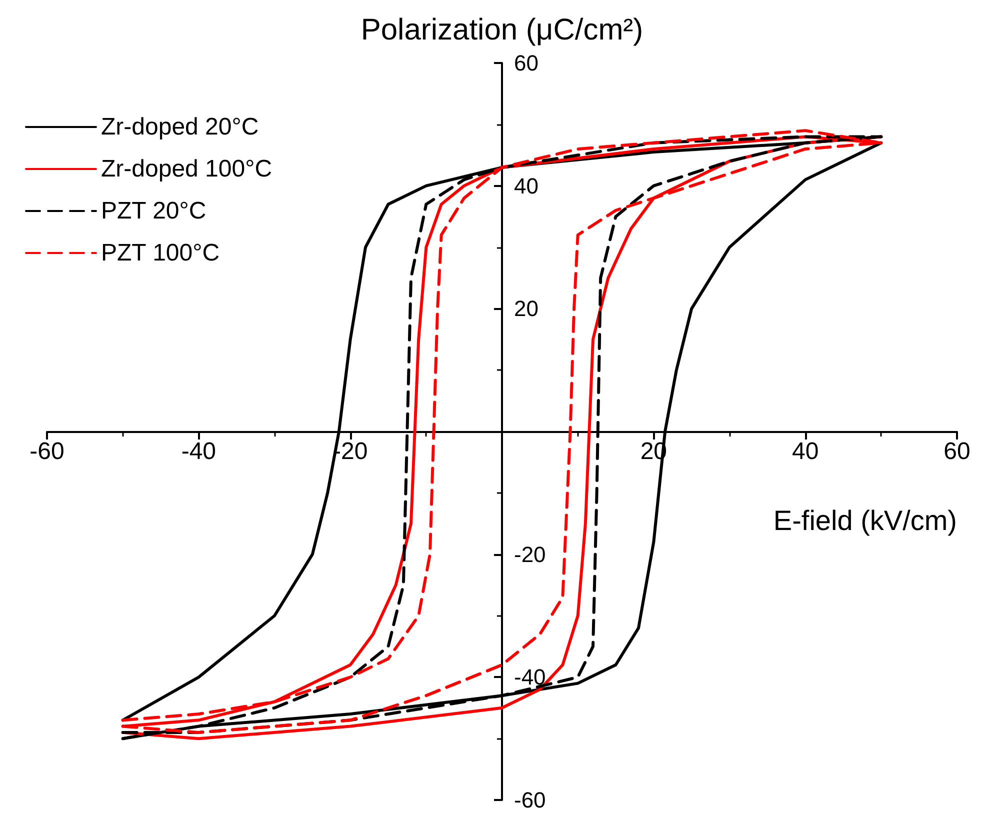 The width and height of the screenshot is (998, 817). What do you see at coordinates (153, 211) in the screenshot?
I see `legend-label: PZT 20°C` at bounding box center [153, 211].